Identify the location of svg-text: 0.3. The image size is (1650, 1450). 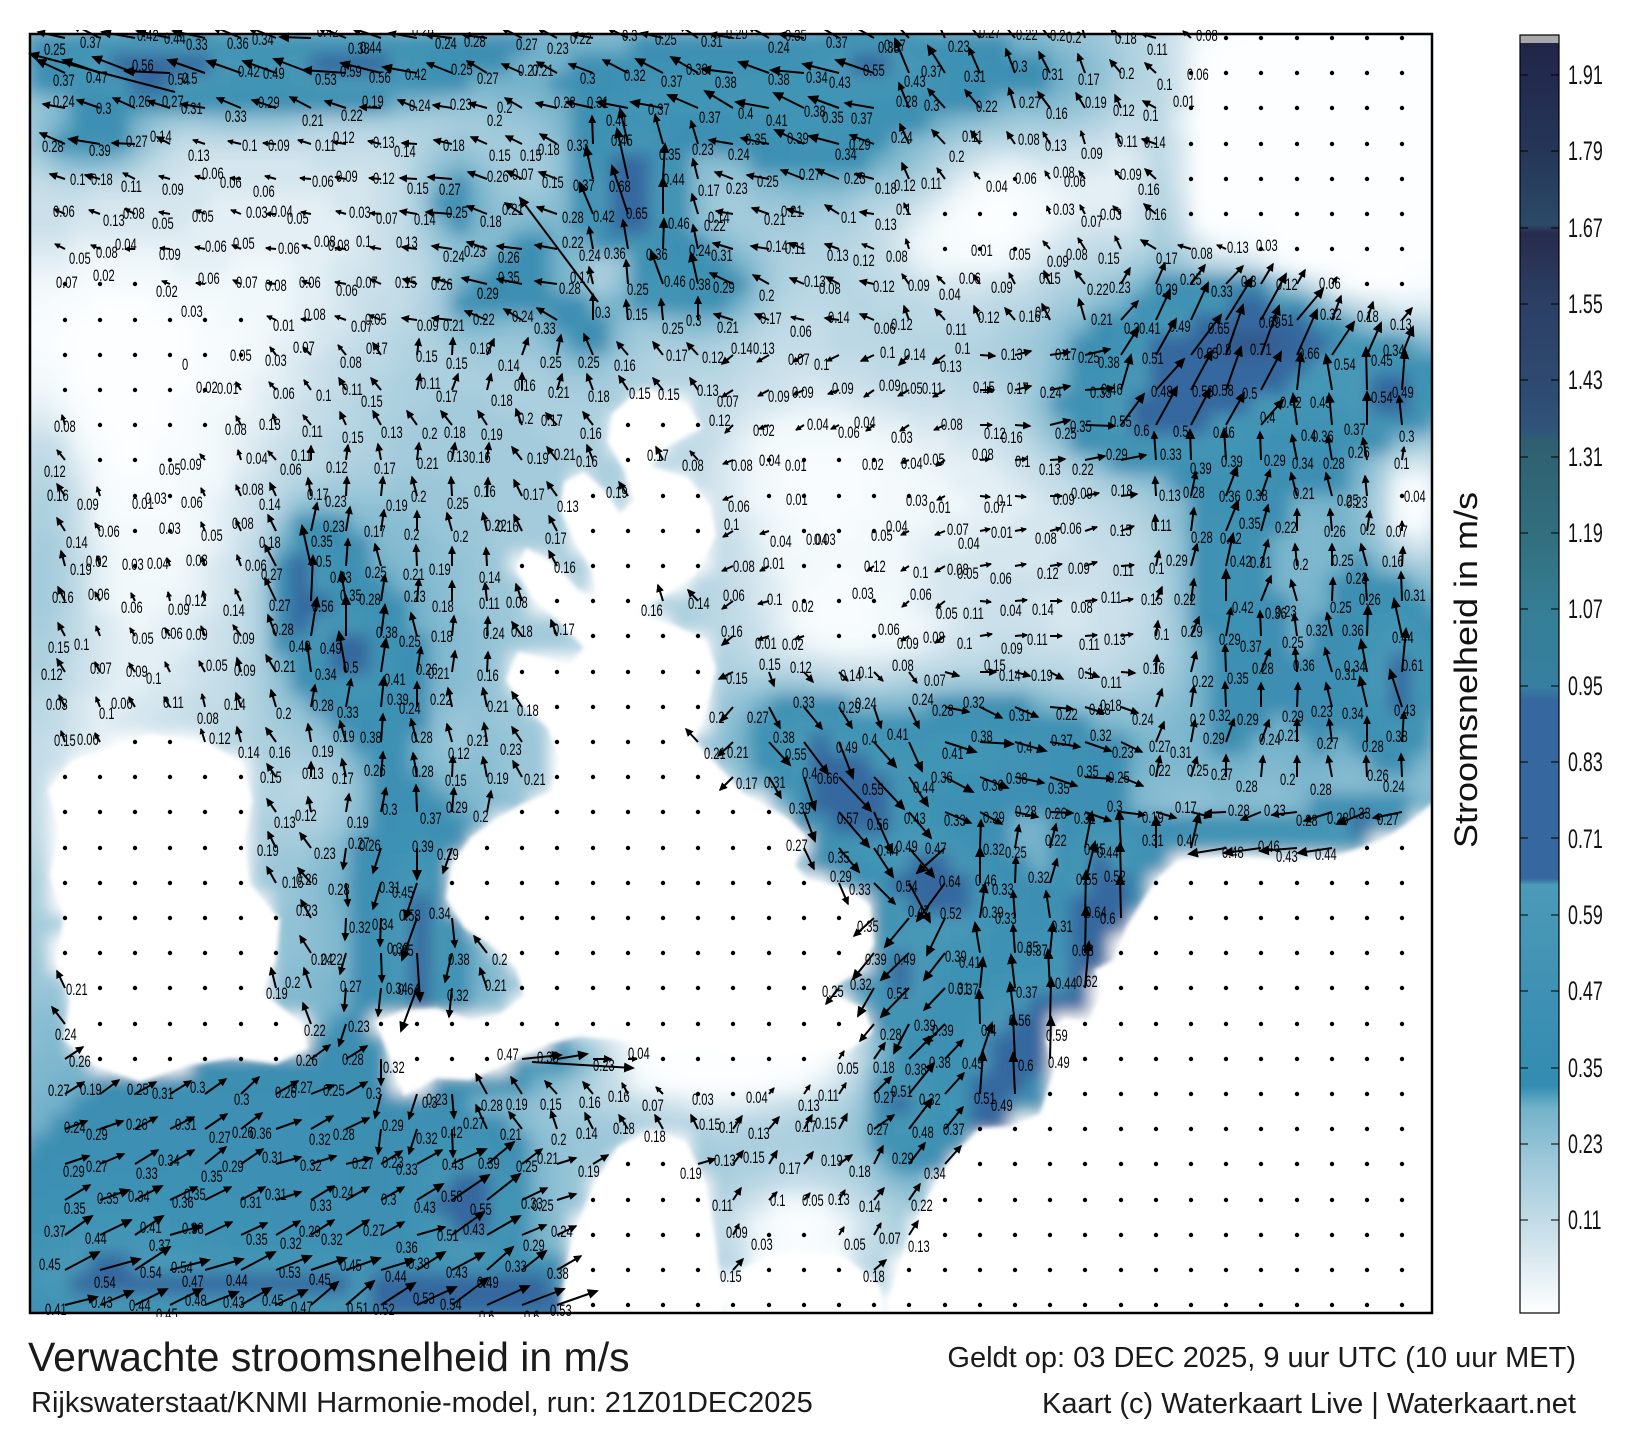
(1132, 328).